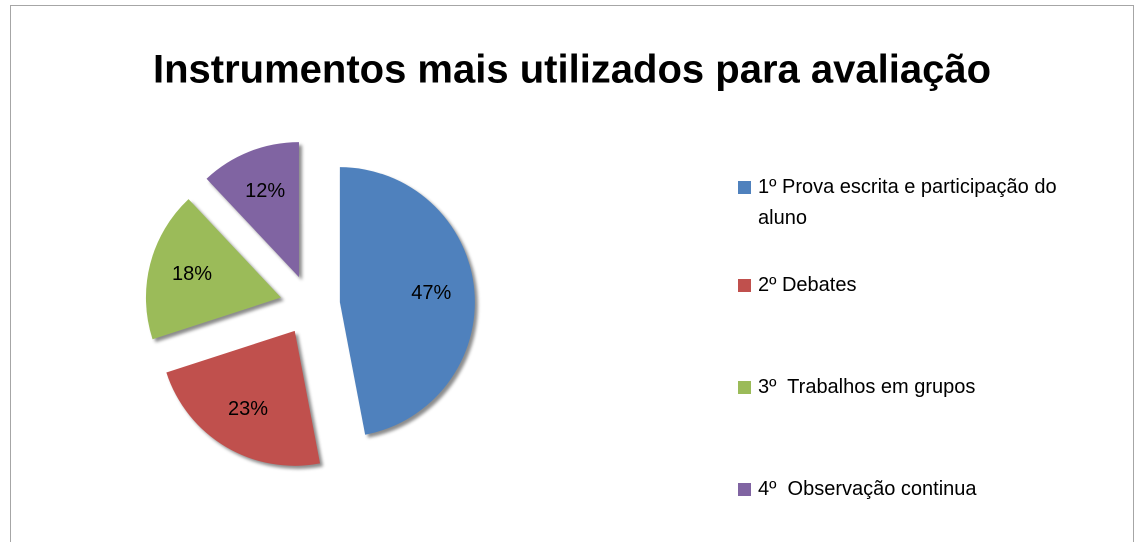 This screenshot has height=542, width=1139. Describe the element at coordinates (431, 293) in the screenshot. I see `data-label: 47%` at that location.